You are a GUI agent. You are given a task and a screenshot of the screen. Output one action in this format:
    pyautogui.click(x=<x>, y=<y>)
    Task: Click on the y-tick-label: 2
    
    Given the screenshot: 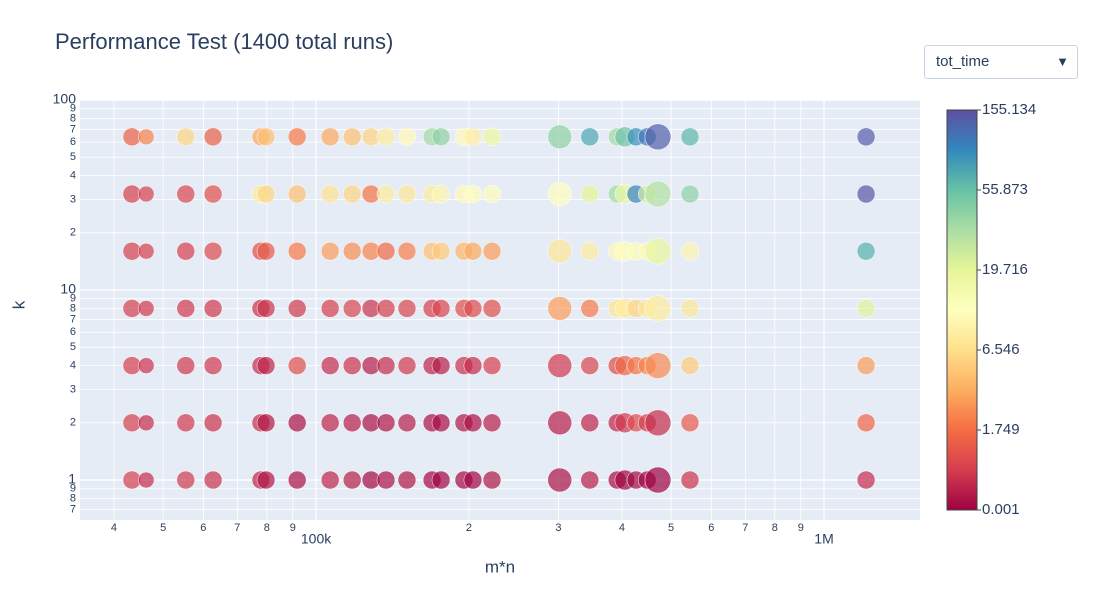 What is the action you would take?
    pyautogui.click(x=73, y=233)
    